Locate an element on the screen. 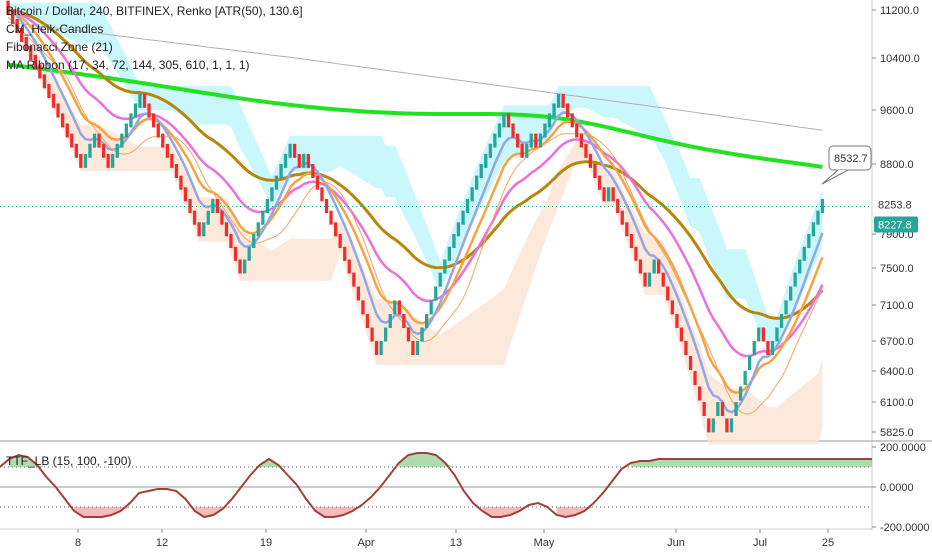  current-price-tag: 8253.8 is located at coordinates (896, 204).